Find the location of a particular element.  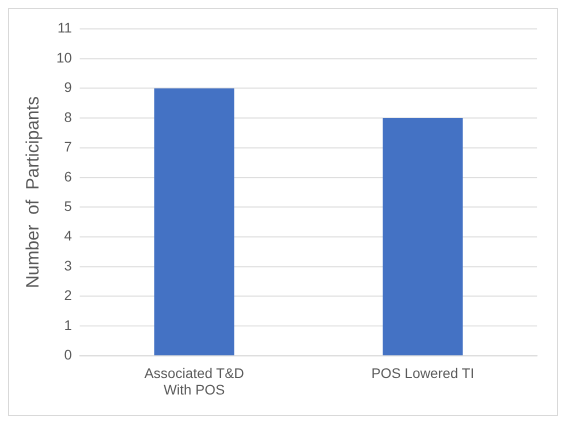

y-tick-label: 8 is located at coordinates (68, 116).